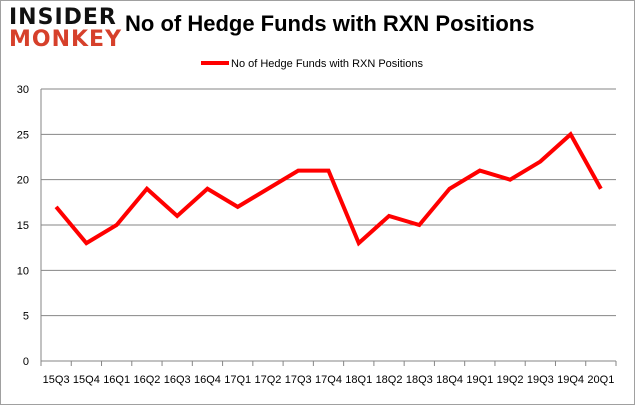  I want to click on y-tick-label: 5, so click(26, 317).